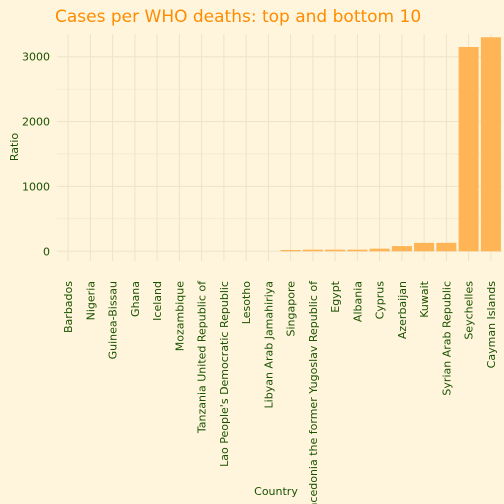 The image size is (504, 504). I want to click on x-tick-label: Seychelles, so click(469, 310).